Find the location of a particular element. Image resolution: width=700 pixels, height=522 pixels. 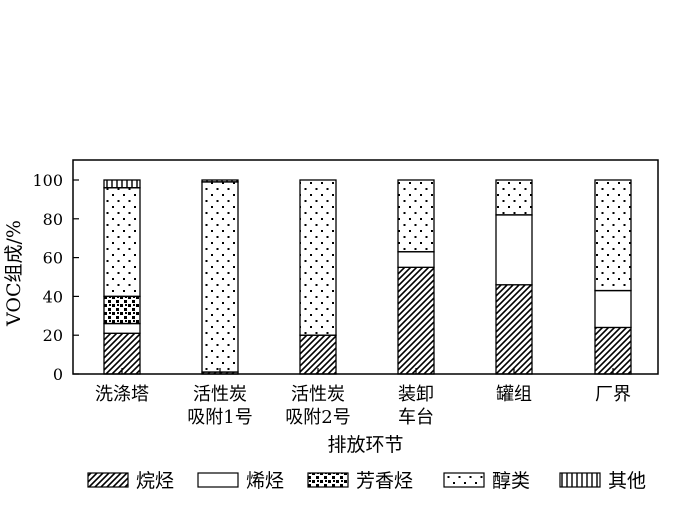

y-tick-label: 0 is located at coordinates (58, 374).